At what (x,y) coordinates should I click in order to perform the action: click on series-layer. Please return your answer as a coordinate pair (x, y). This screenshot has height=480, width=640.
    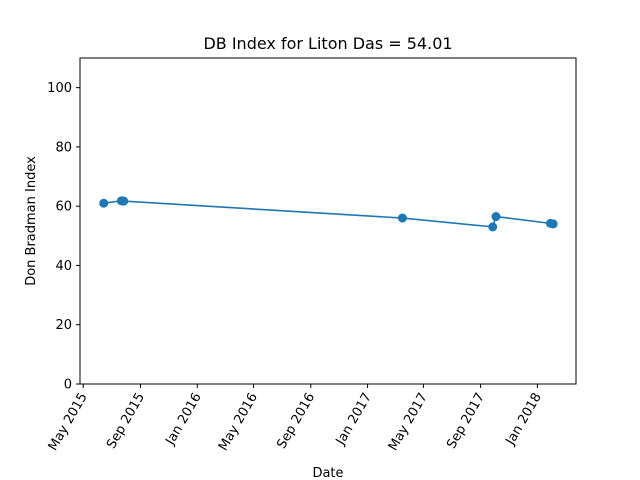
    Looking at the image, I should click on (328, 214).